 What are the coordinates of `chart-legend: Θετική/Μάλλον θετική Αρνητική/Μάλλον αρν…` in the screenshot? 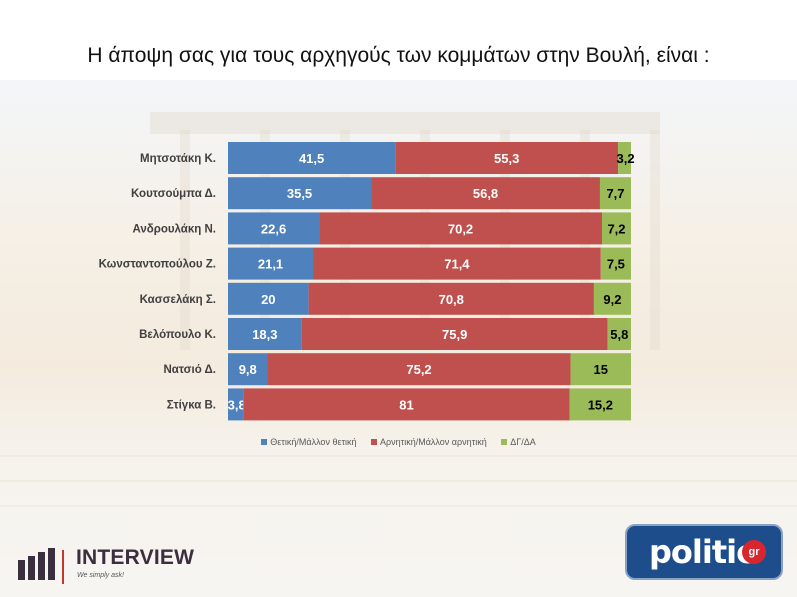 It's located at (398, 442).